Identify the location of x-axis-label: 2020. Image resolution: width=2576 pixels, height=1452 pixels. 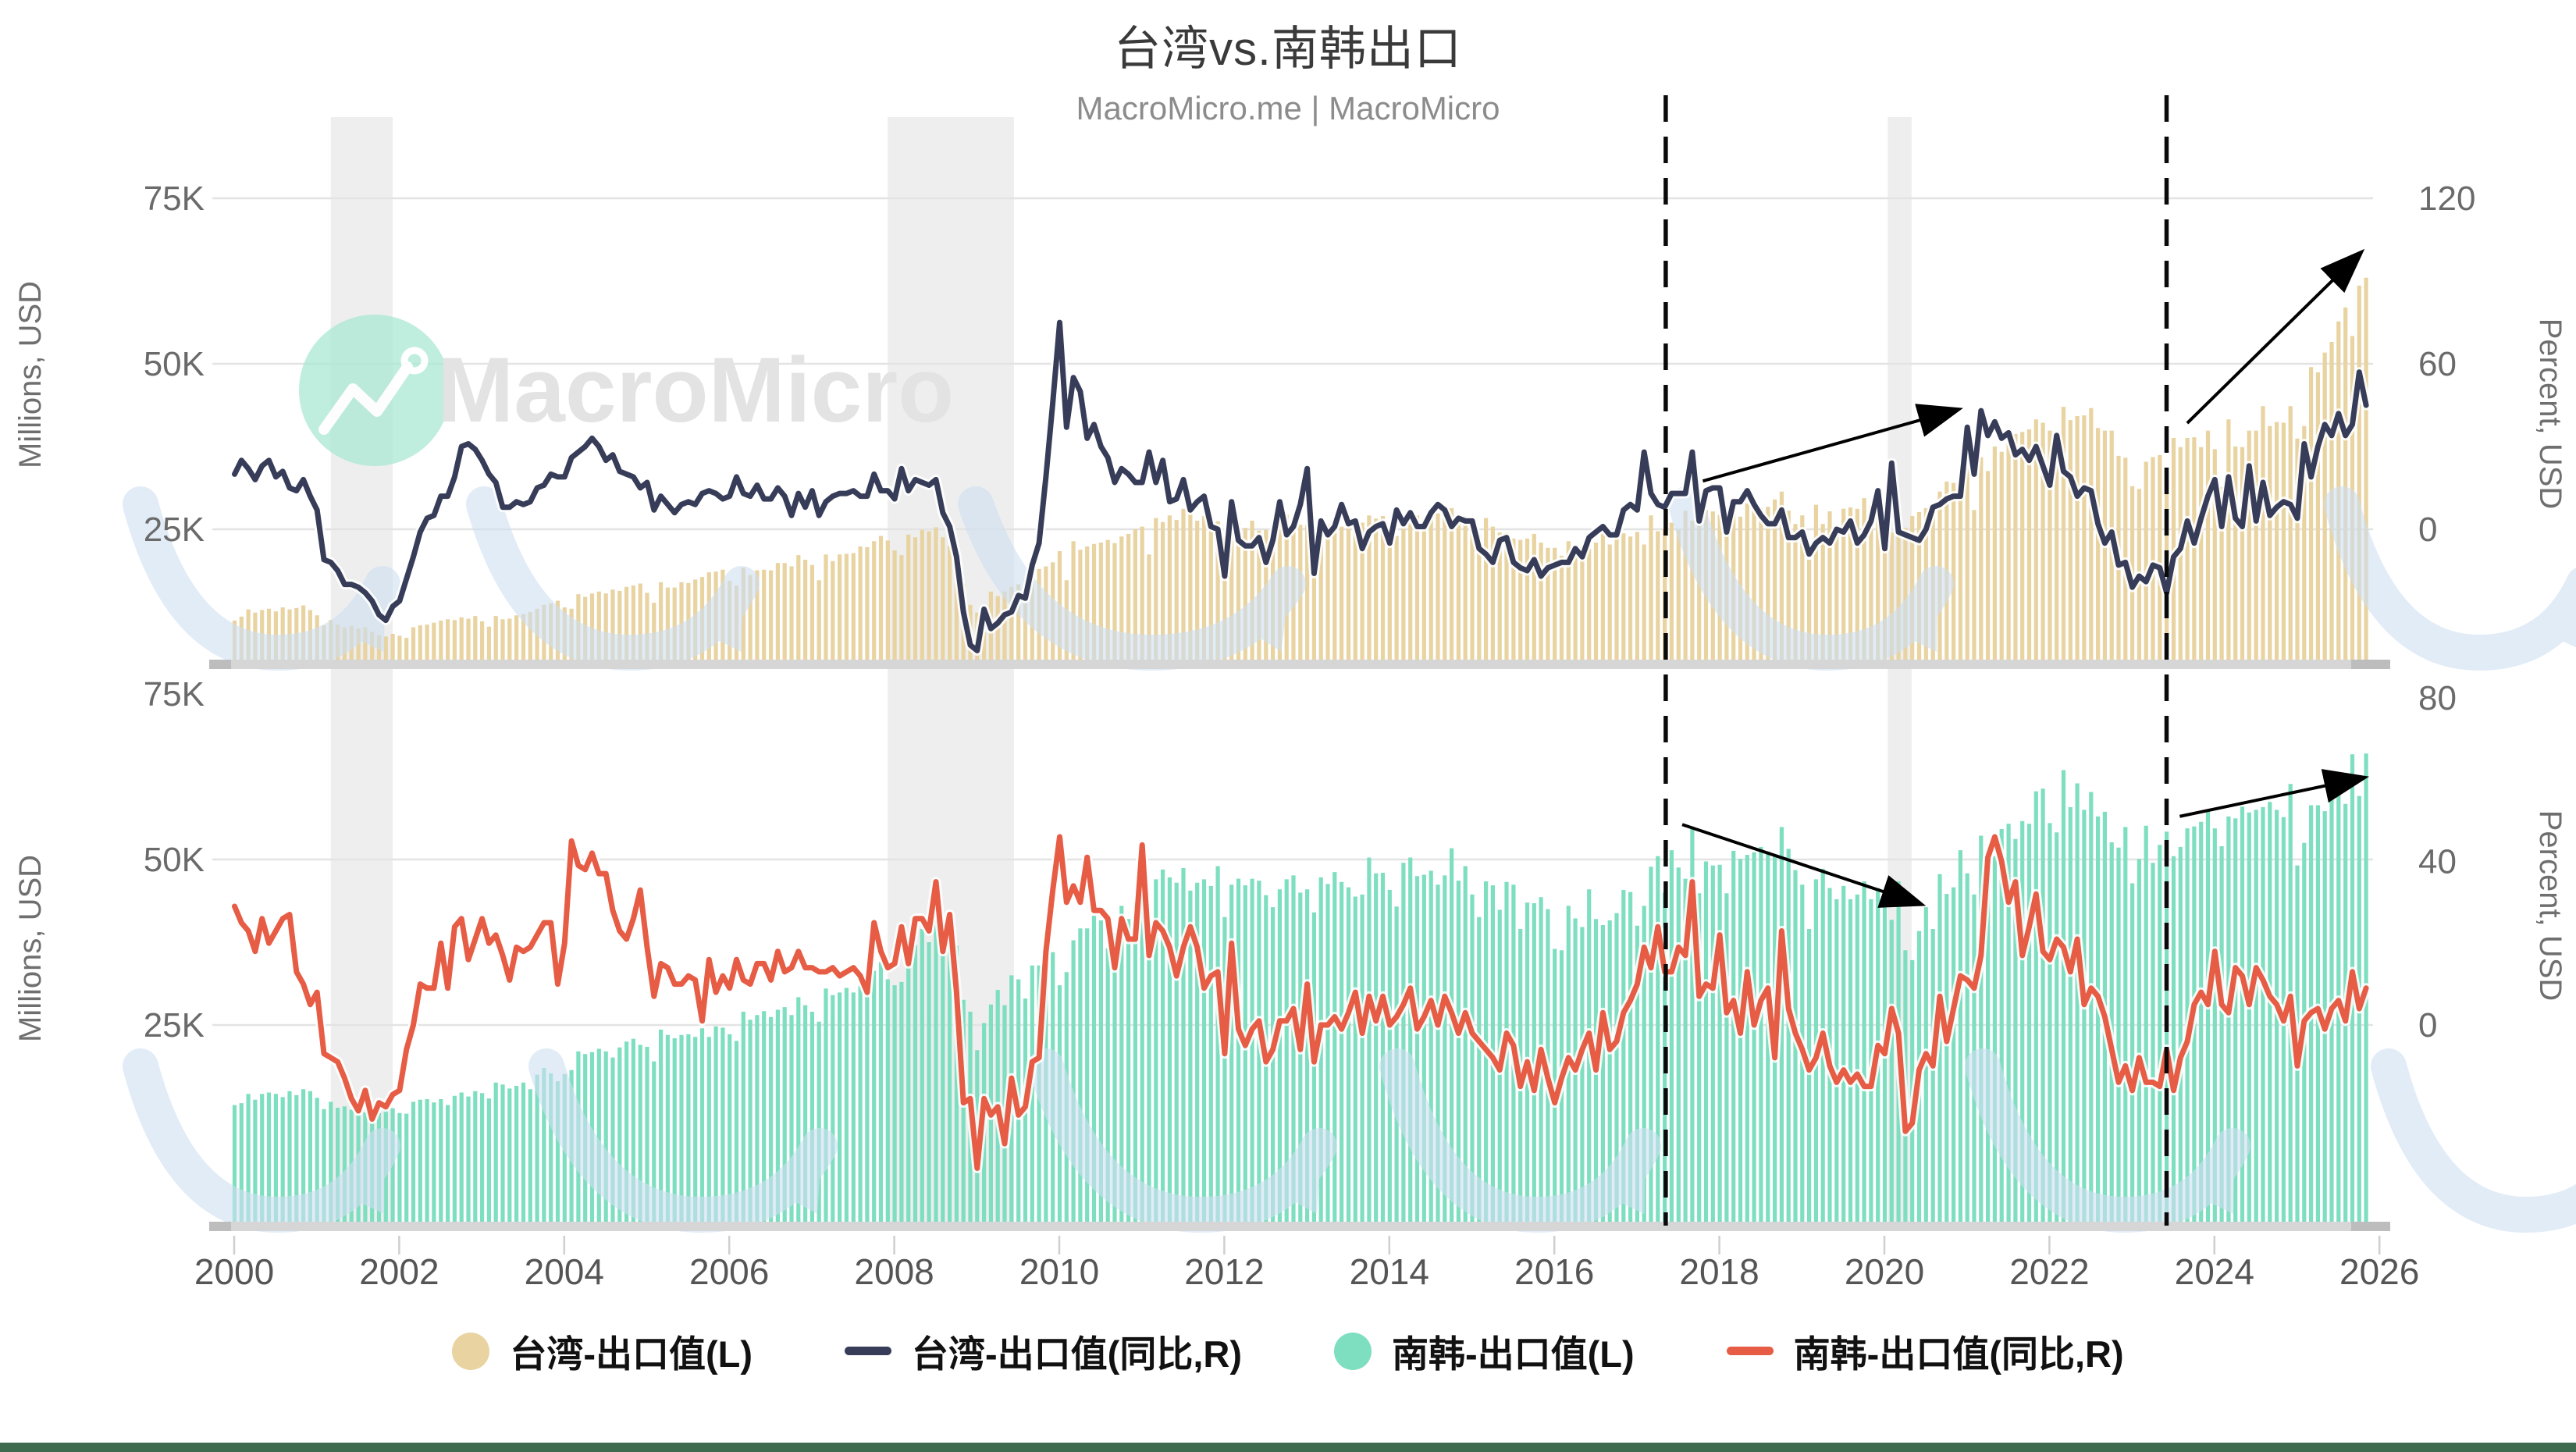
(1884, 1271).